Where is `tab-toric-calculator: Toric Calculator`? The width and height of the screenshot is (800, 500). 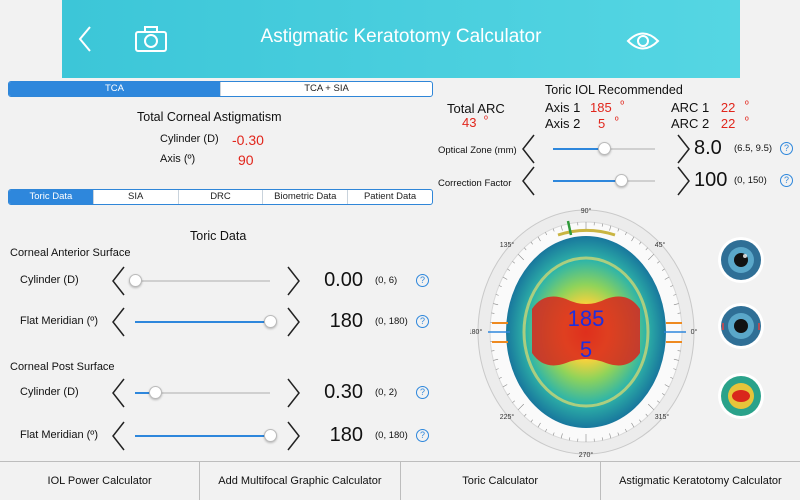 tab-toric-calculator: Toric Calculator is located at coordinates (499, 481).